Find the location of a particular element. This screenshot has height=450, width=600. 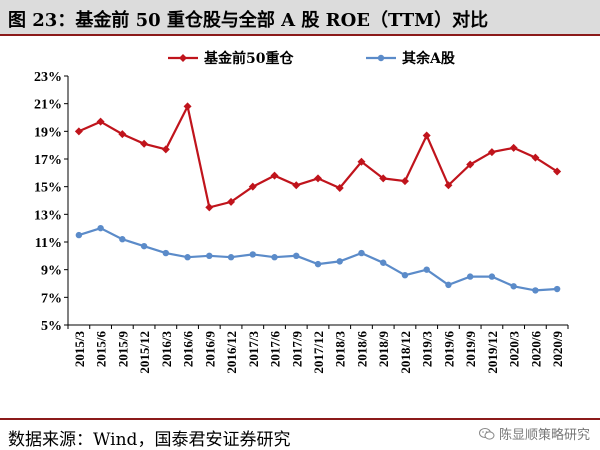

x-tick-label: 2015/9 is located at coordinates (122, 349).